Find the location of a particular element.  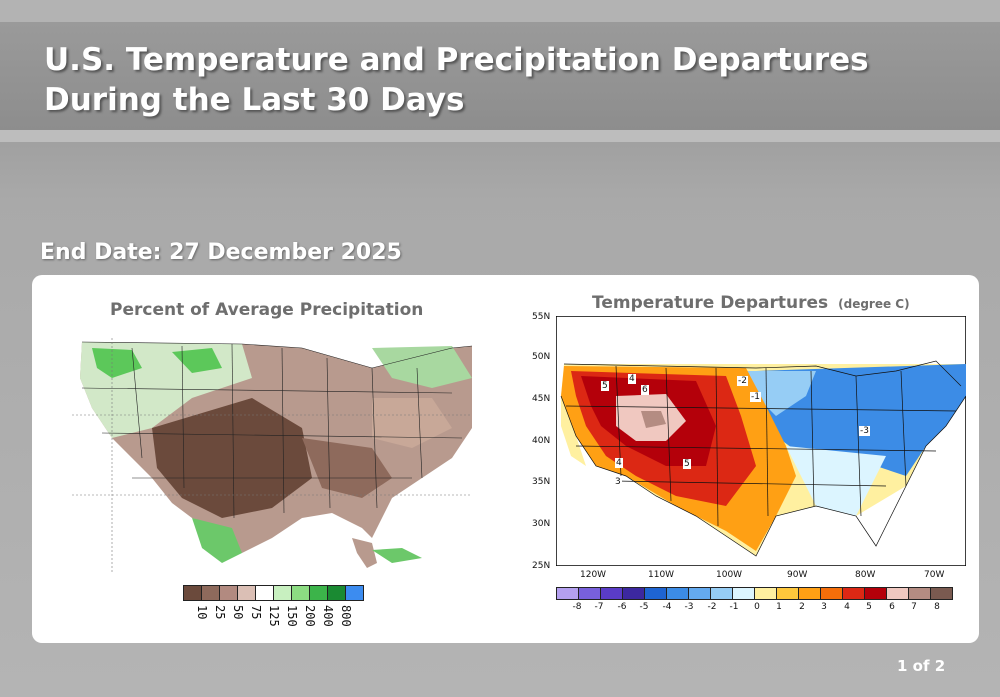

precip-legend-label: 400 is located at coordinates (328, 616).